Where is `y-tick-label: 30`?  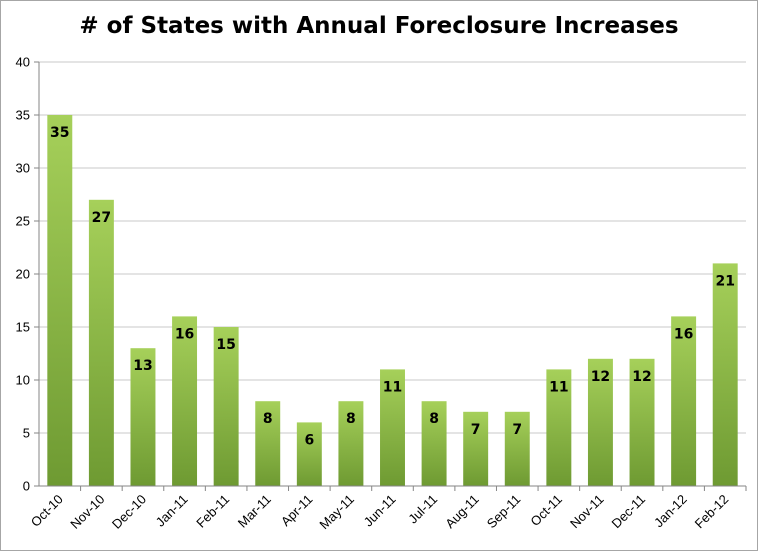 y-tick-label: 30 is located at coordinates (23, 168).